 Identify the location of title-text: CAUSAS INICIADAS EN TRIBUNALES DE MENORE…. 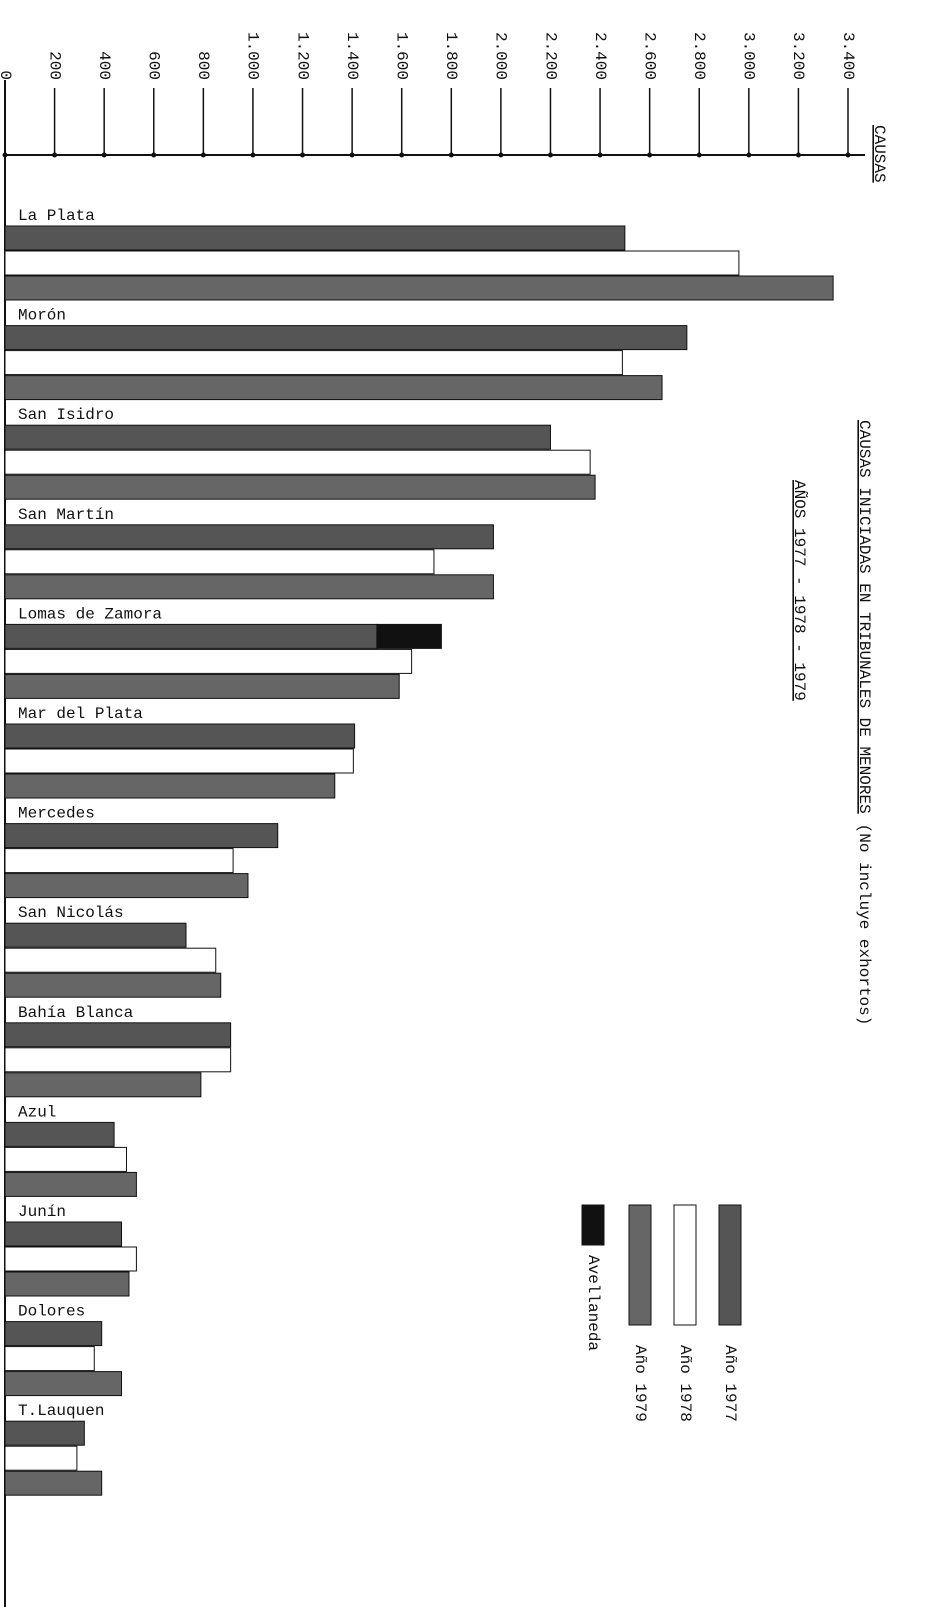
(864, 617).